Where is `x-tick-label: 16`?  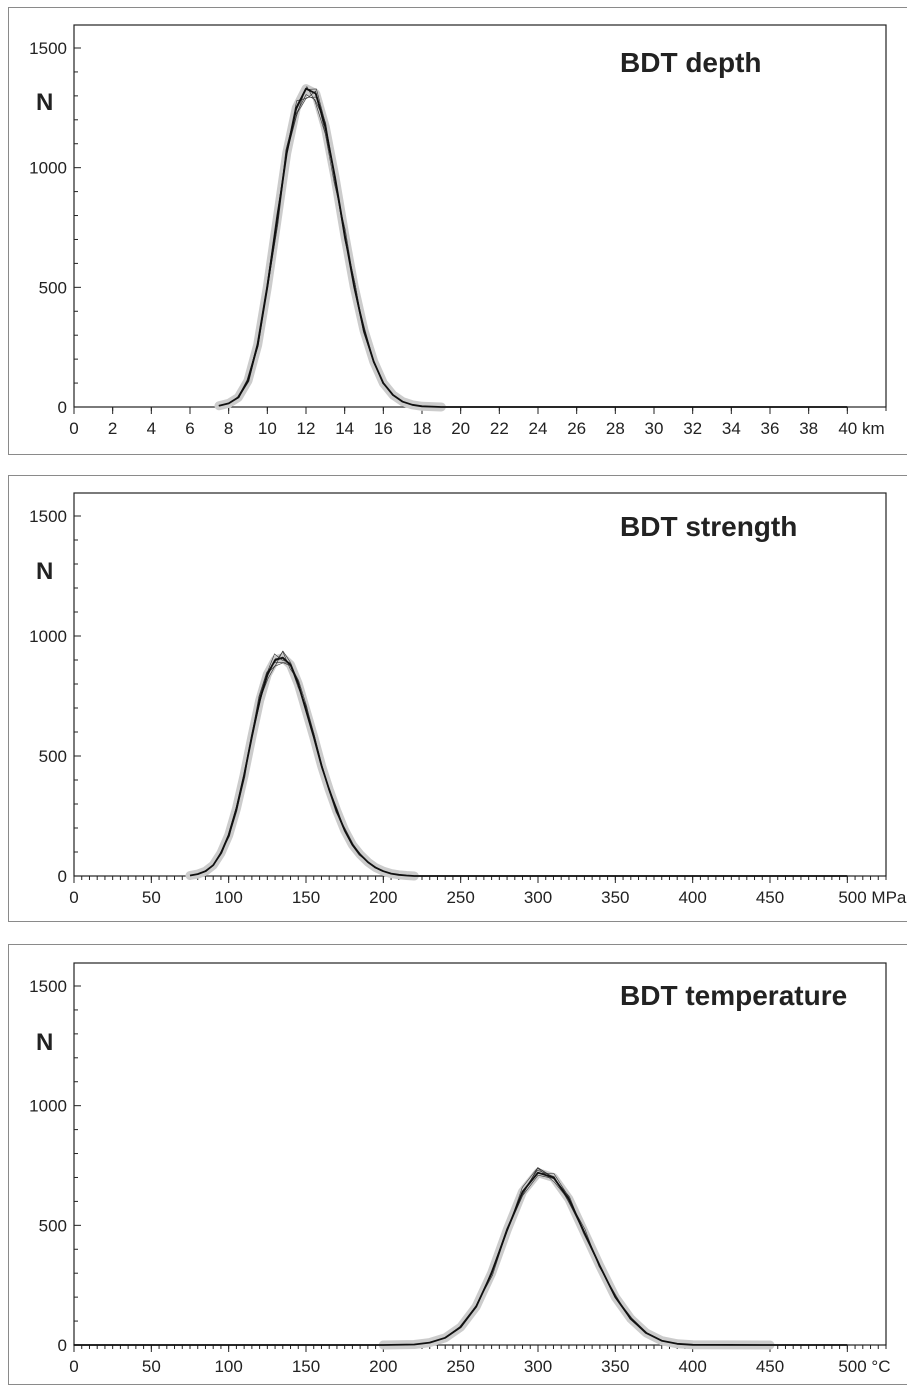
x-tick-label: 16 is located at coordinates (383, 428).